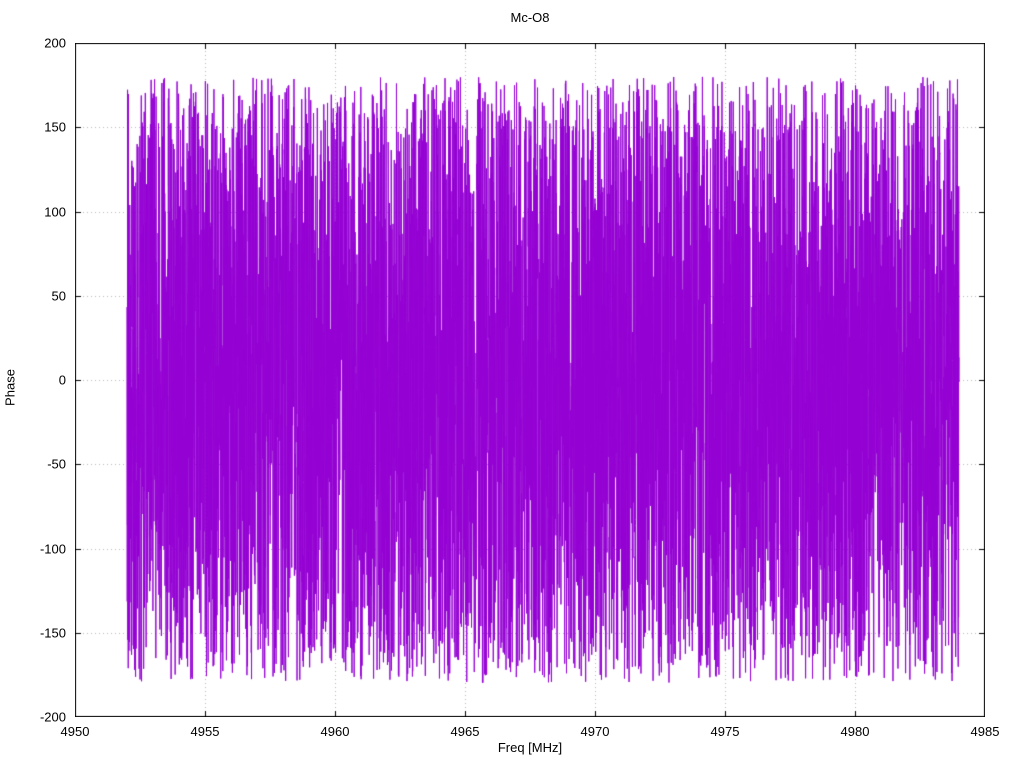 The height and width of the screenshot is (768, 1024). Describe the element at coordinates (855, 731) in the screenshot. I see `x-tick-label: 4980` at that location.